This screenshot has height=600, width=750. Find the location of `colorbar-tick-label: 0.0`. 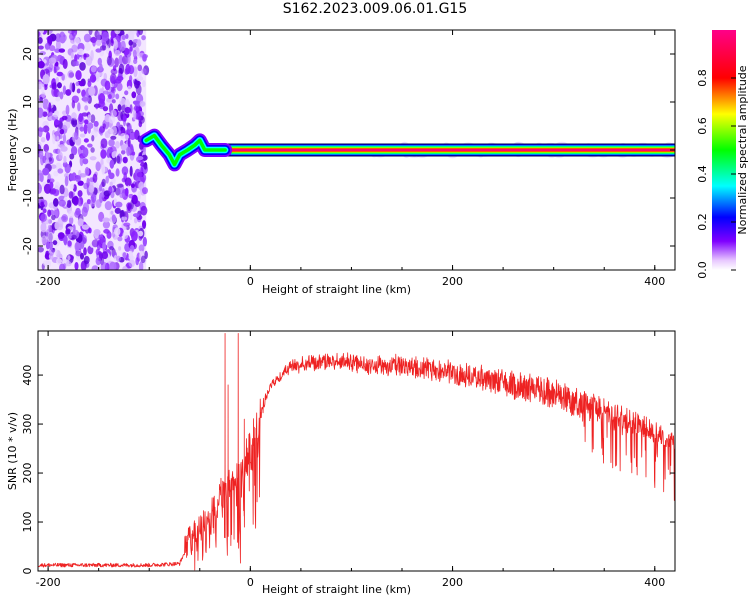

colorbar-tick-label: 0.0 is located at coordinates (702, 270).